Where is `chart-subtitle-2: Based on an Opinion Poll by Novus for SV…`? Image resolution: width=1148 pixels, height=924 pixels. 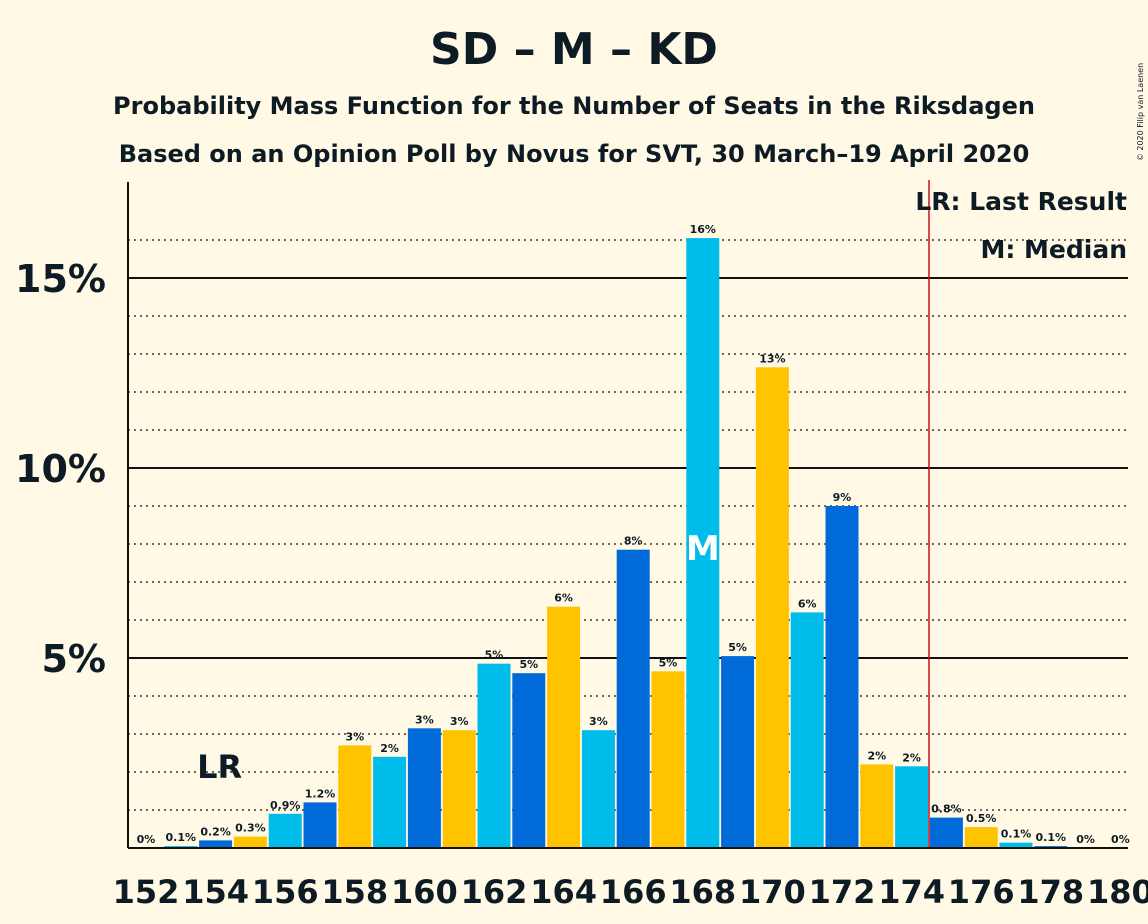 chart-subtitle-2: Based on an Opinion Poll by Novus for SV… is located at coordinates (574, 154).